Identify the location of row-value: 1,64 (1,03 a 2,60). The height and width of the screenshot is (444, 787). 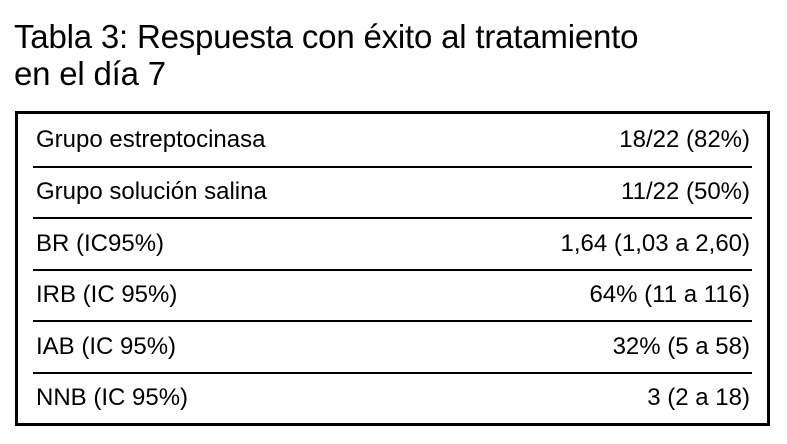
(655, 243).